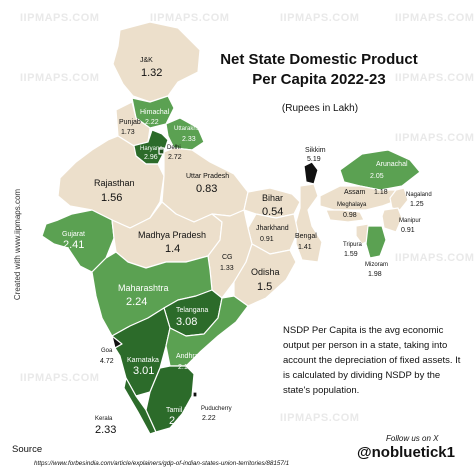 Image resolution: width=474 pixels, height=474 pixels. What do you see at coordinates (175, 157) in the screenshot?
I see `label-value: 2.72` at bounding box center [175, 157].